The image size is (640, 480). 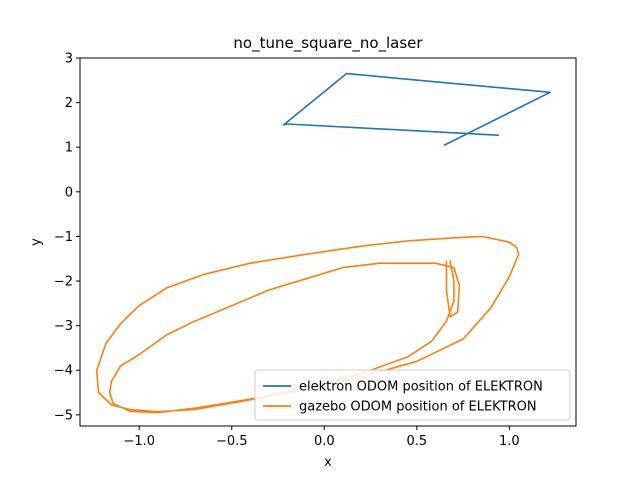 I want to click on y-axis: −5 −4 −3 −2 −1 0 1 2 3, so click(x=67, y=237).